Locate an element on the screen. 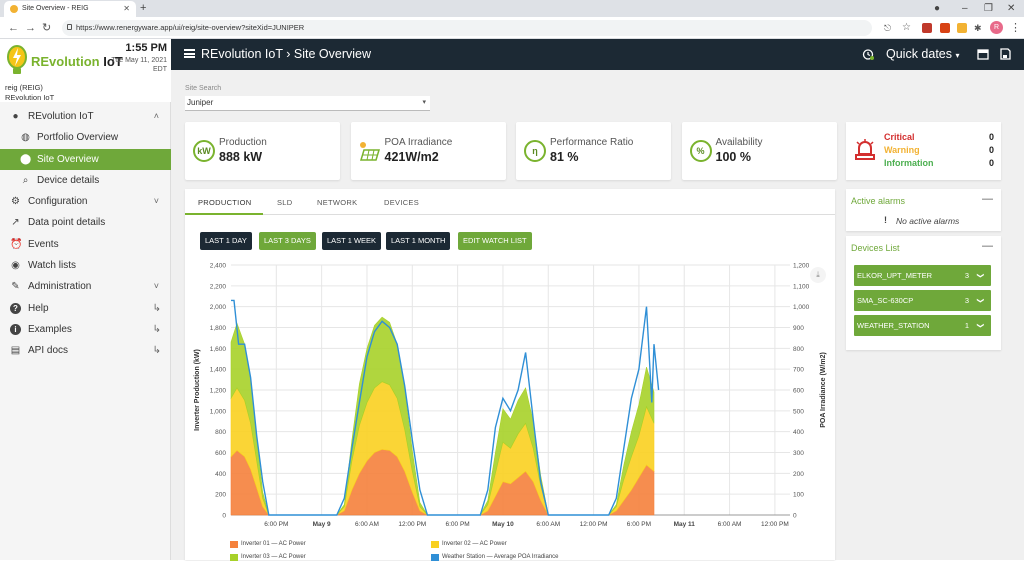 The image size is (1024, 561). sidebar-item-api-docs: ▤ API docs ↳ is located at coordinates (85, 350).